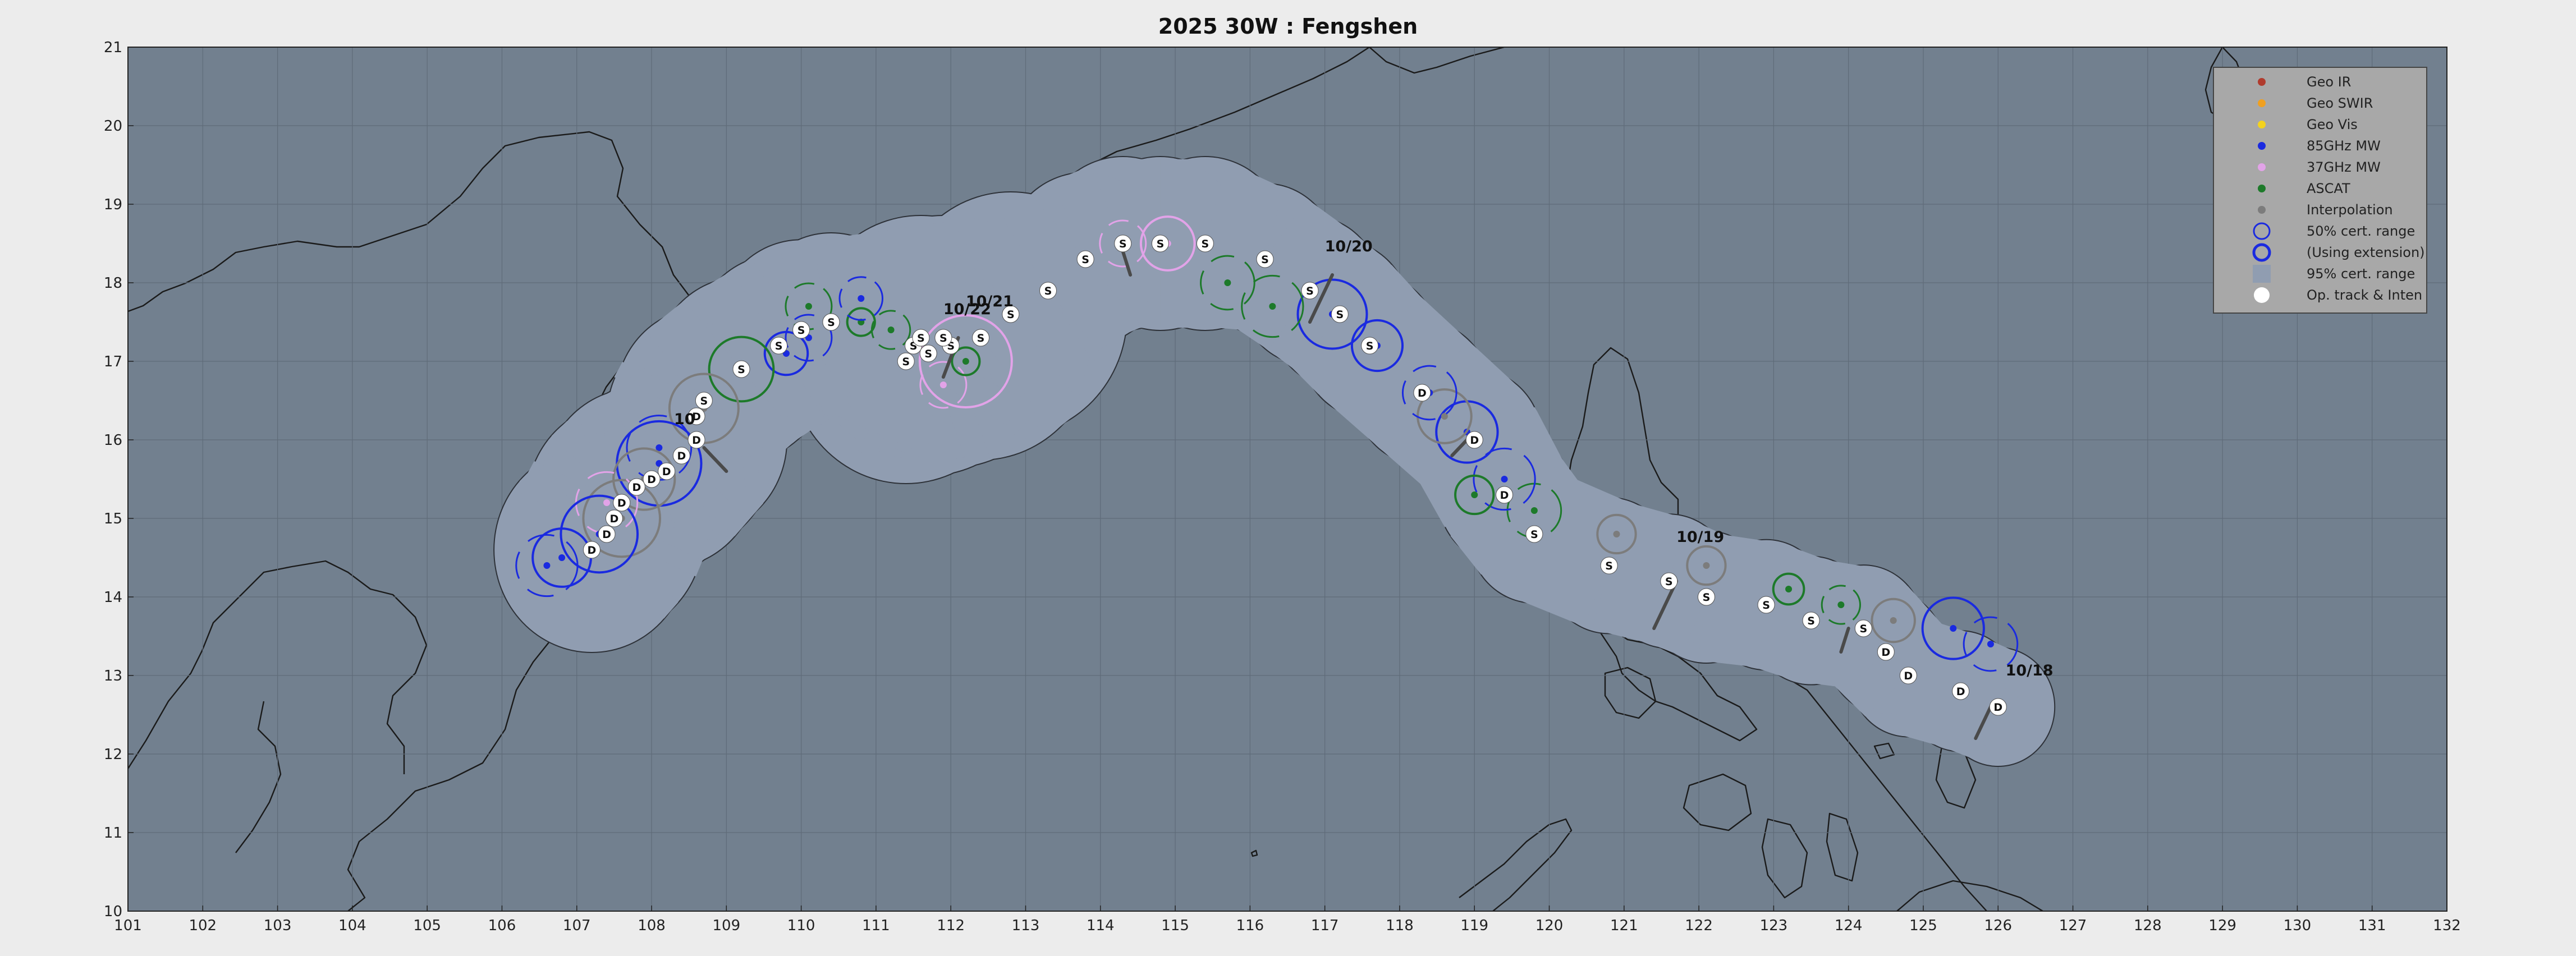 Image resolution: width=2576 pixels, height=956 pixels. I want to click on x-tick-label: 103, so click(278, 926).